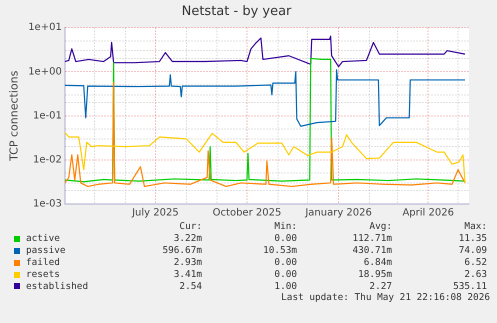  What do you see at coordinates (187, 238) in the screenshot?
I see `text: 3.22m` at bounding box center [187, 238].